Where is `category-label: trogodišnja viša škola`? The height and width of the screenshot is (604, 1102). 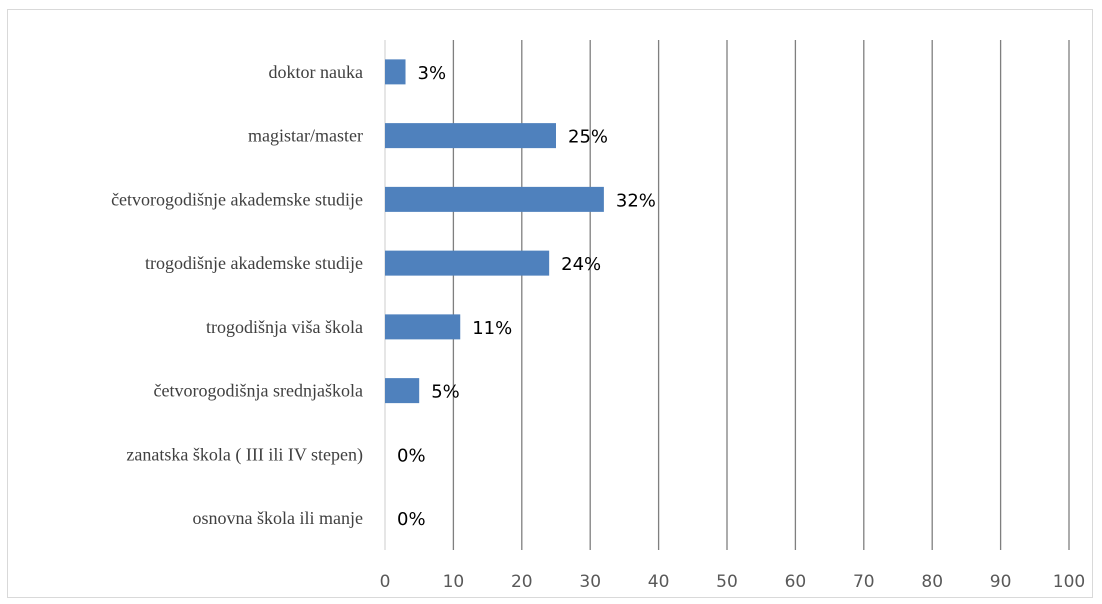
category-label: trogodišnja viša škola is located at coordinates (284, 327).